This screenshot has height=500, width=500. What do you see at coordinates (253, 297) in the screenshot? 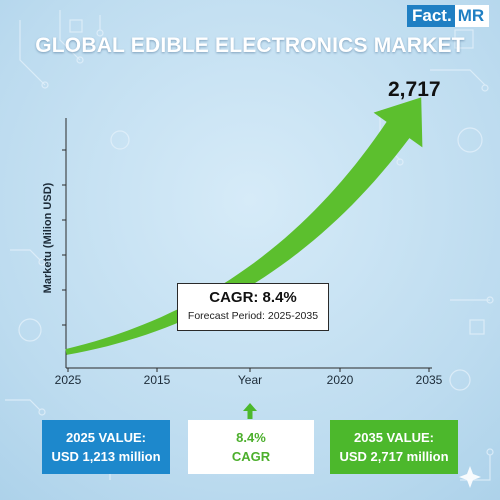
I see `cagr-annotation-title: CAGR: 8.4%` at bounding box center [253, 297].